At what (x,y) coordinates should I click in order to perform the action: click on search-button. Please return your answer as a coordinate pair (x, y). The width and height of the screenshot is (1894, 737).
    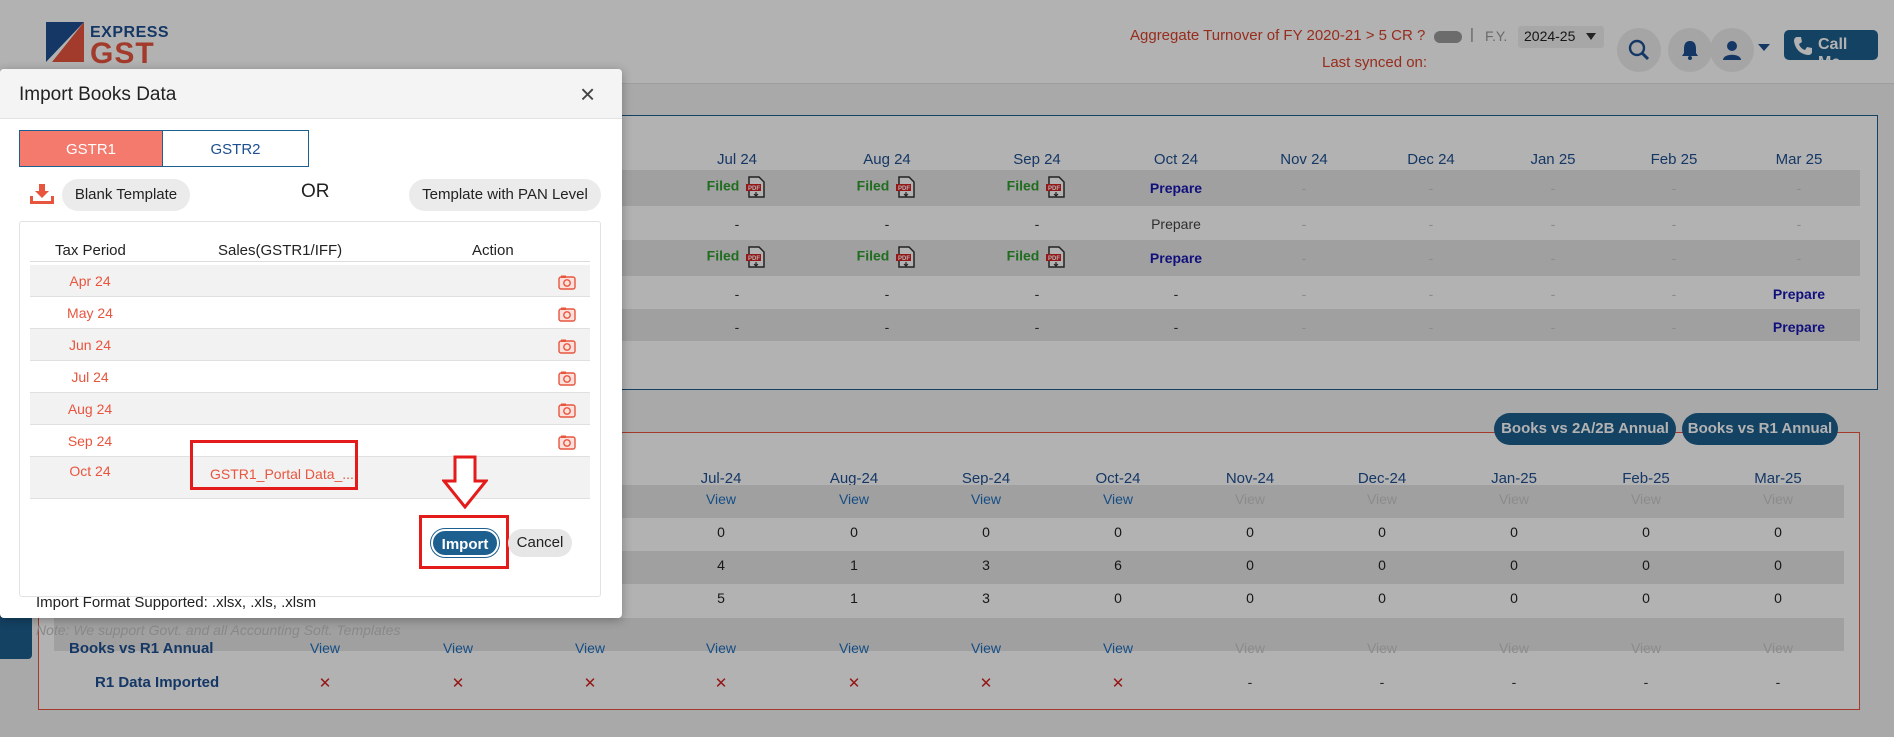
    Looking at the image, I should click on (1639, 50).